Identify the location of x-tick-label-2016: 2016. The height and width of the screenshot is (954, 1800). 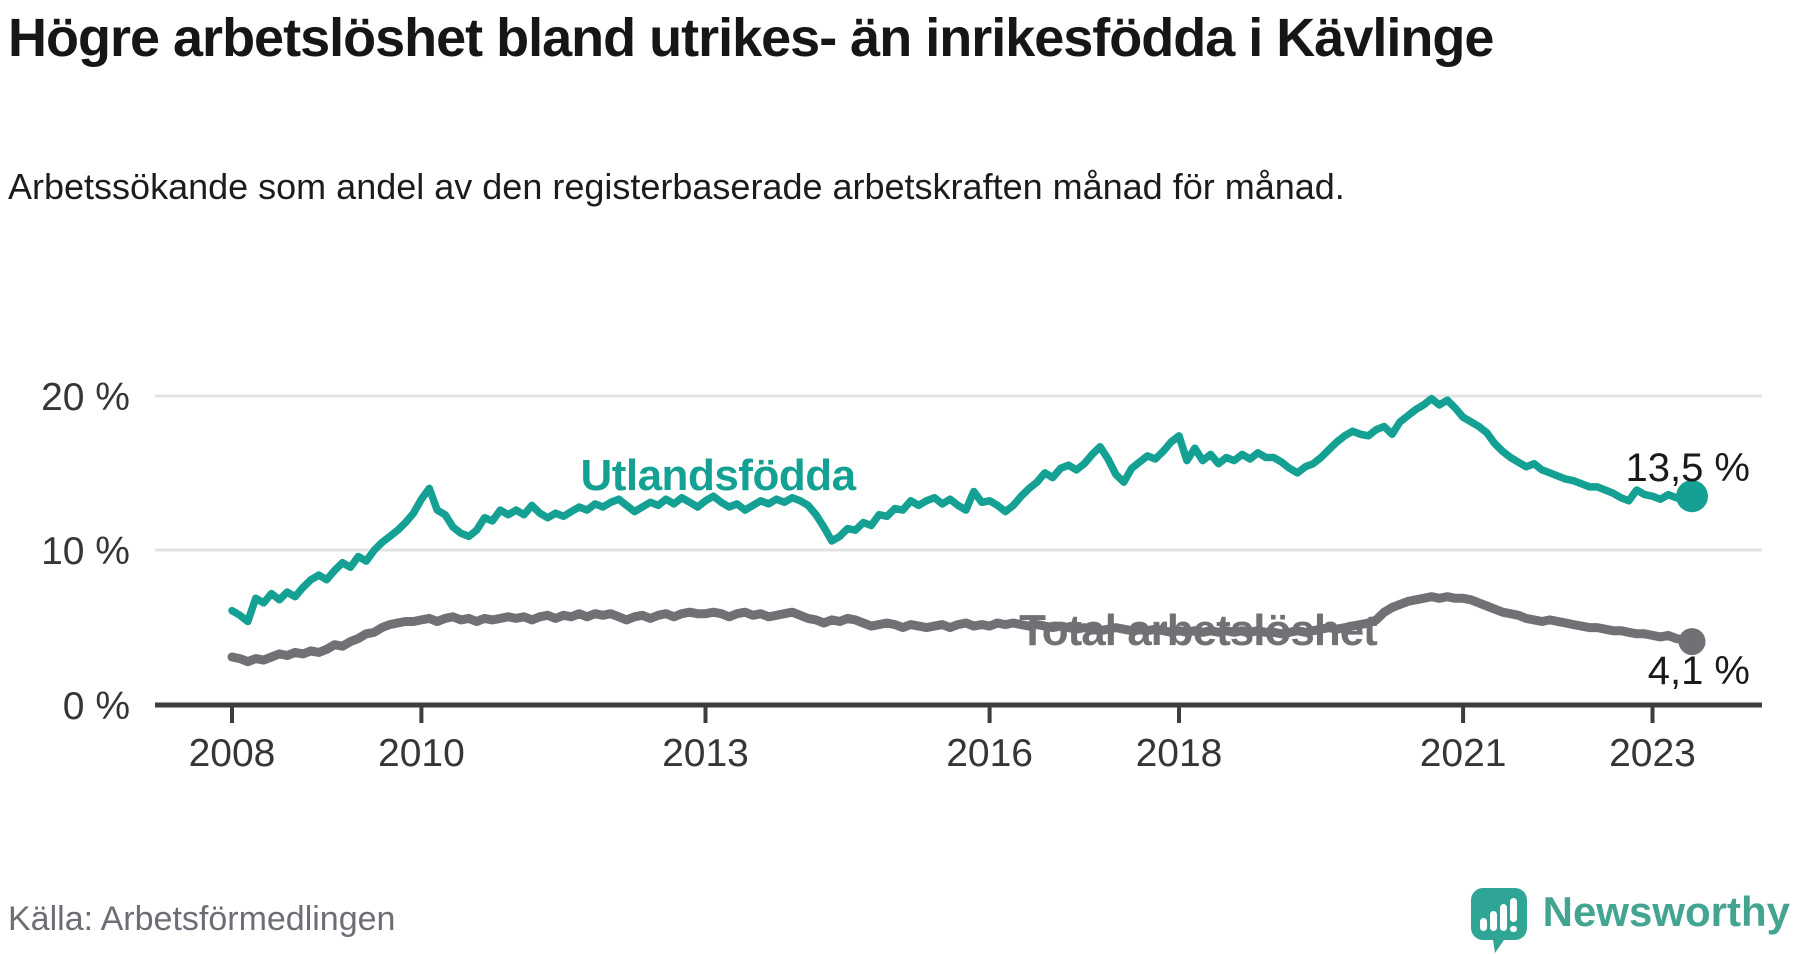
(989, 753).